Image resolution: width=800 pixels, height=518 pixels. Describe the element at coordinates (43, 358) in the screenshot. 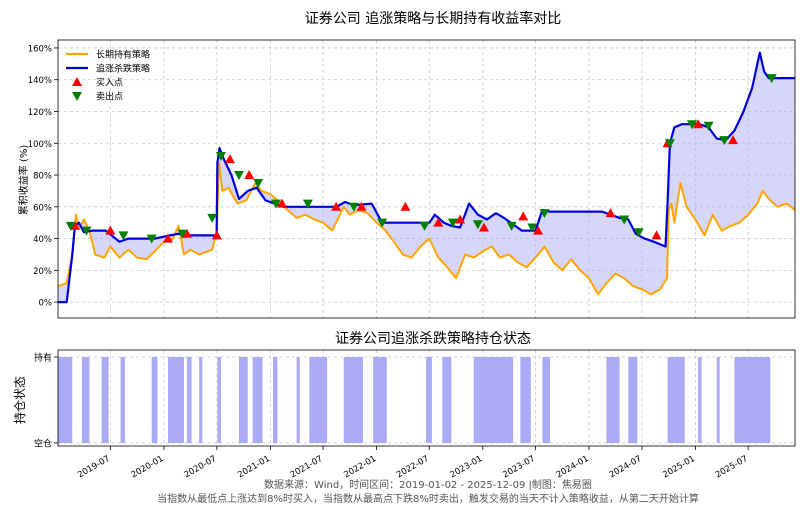

I see `y-tick-label: 持有` at that location.